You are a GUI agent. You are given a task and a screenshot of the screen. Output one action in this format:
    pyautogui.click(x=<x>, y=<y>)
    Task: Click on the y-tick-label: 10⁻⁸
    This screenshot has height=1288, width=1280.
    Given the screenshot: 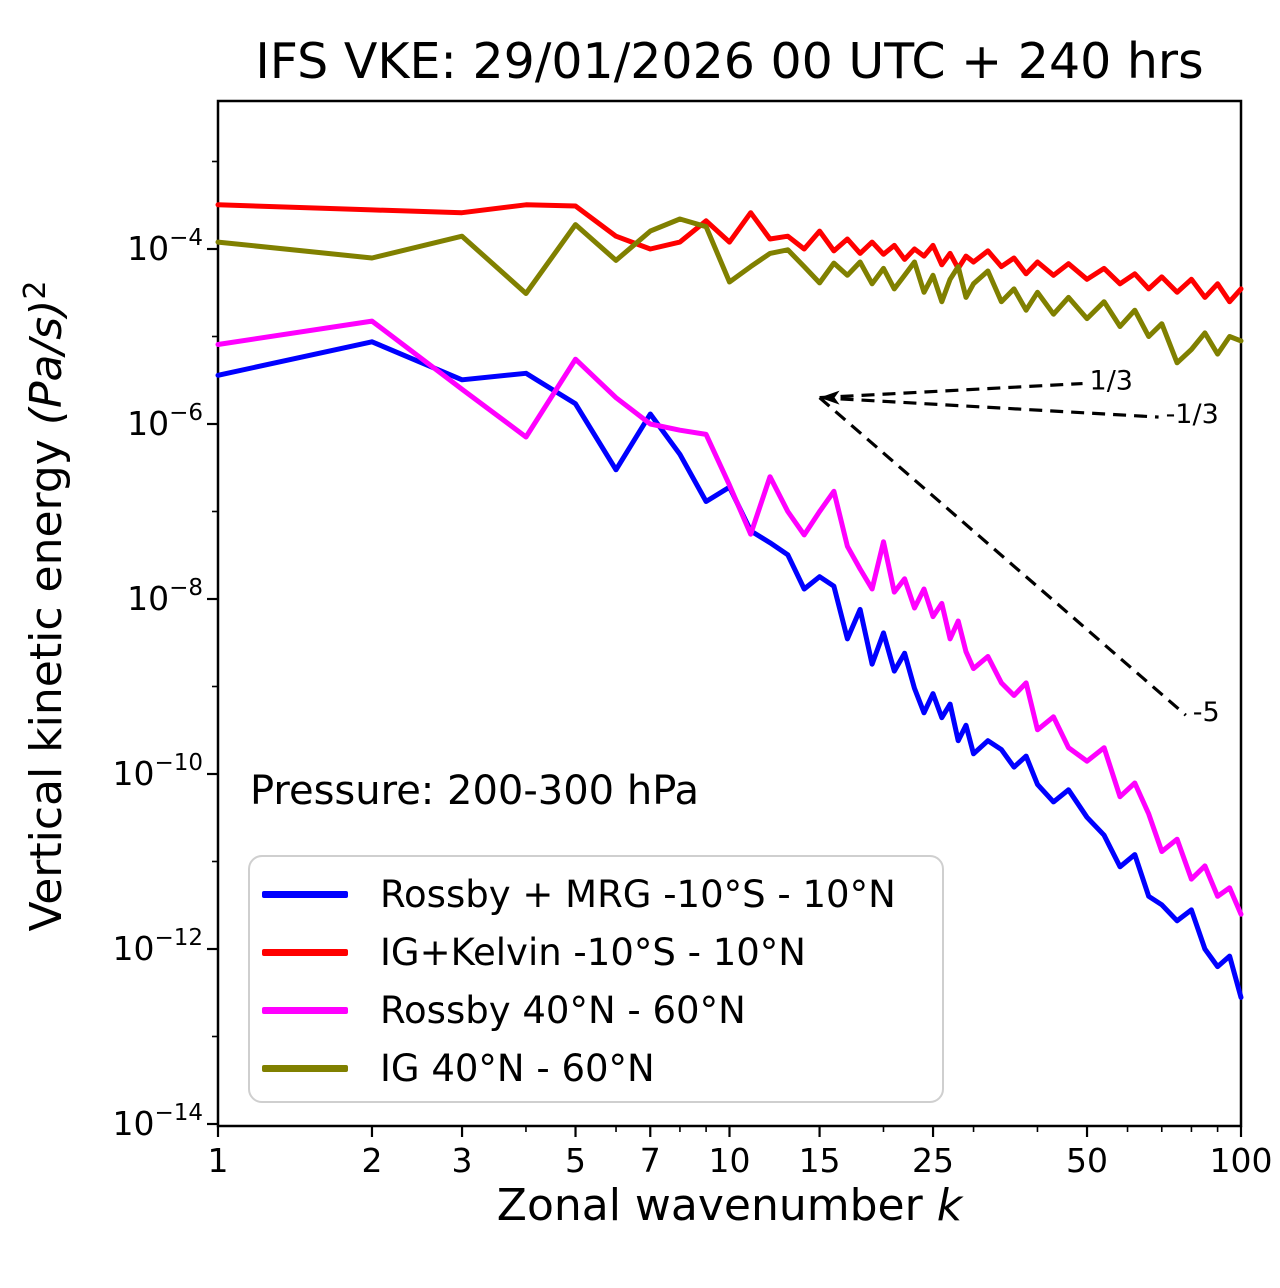 What is the action you would take?
    pyautogui.click(x=165, y=596)
    